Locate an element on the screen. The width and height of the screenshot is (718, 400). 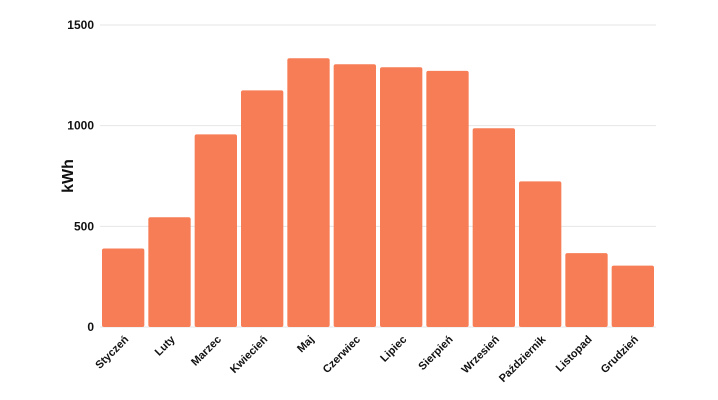
x-tick-label: Wrzesień is located at coordinates (480, 354).